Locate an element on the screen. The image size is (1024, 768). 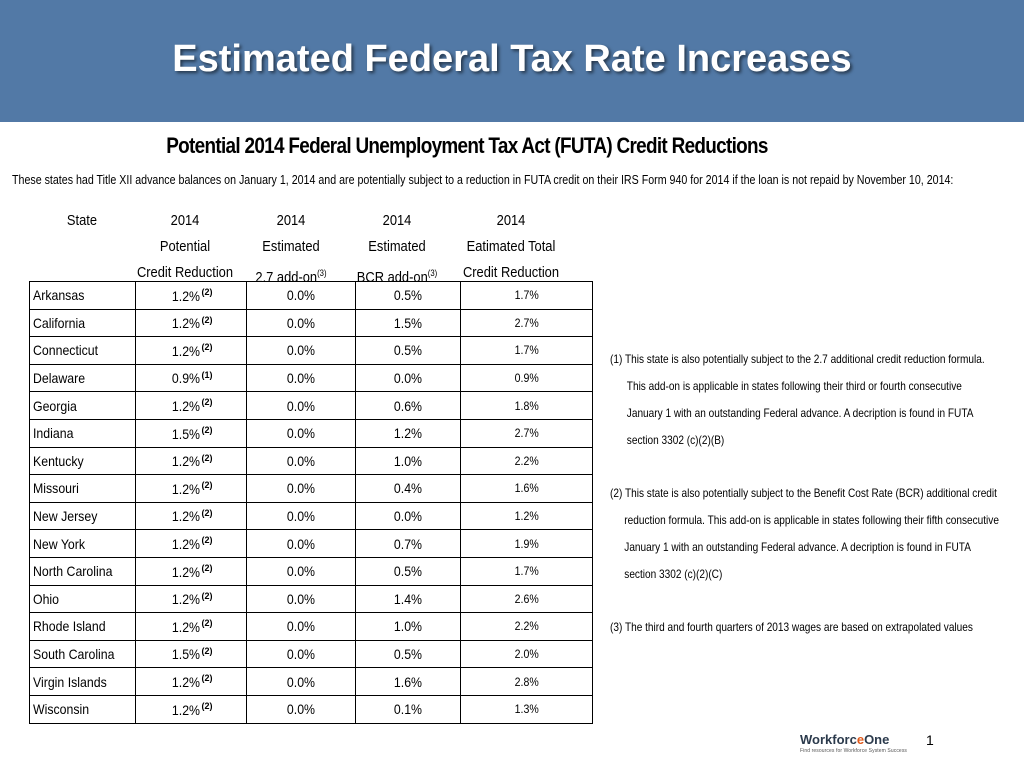
table-row: Rhode Island 1.2% (2) 0.0% 1.0% 2.2% is located at coordinates (311, 626).